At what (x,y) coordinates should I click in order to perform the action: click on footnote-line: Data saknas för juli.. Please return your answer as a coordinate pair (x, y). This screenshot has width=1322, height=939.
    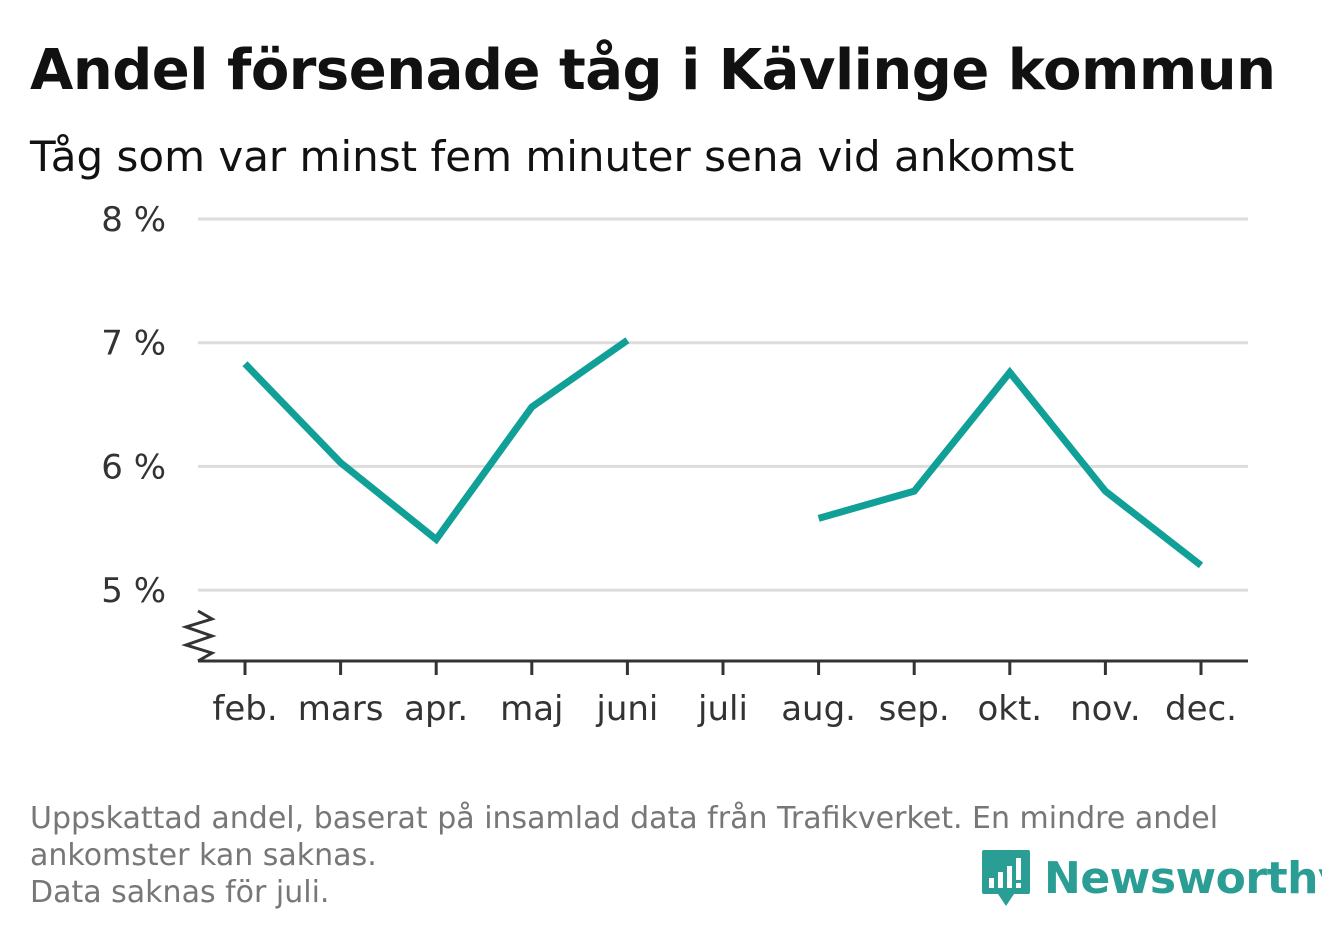
    Looking at the image, I should click on (180, 892).